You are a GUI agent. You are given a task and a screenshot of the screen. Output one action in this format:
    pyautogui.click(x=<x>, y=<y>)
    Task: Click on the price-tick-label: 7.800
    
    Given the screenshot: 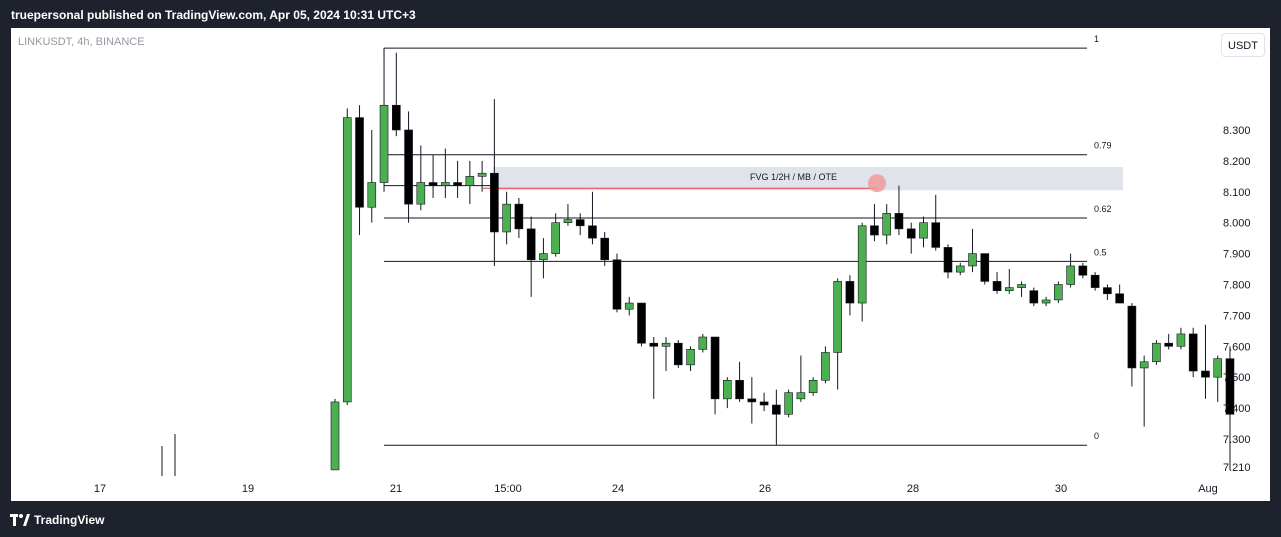 What is the action you would take?
    pyautogui.click(x=1237, y=285)
    